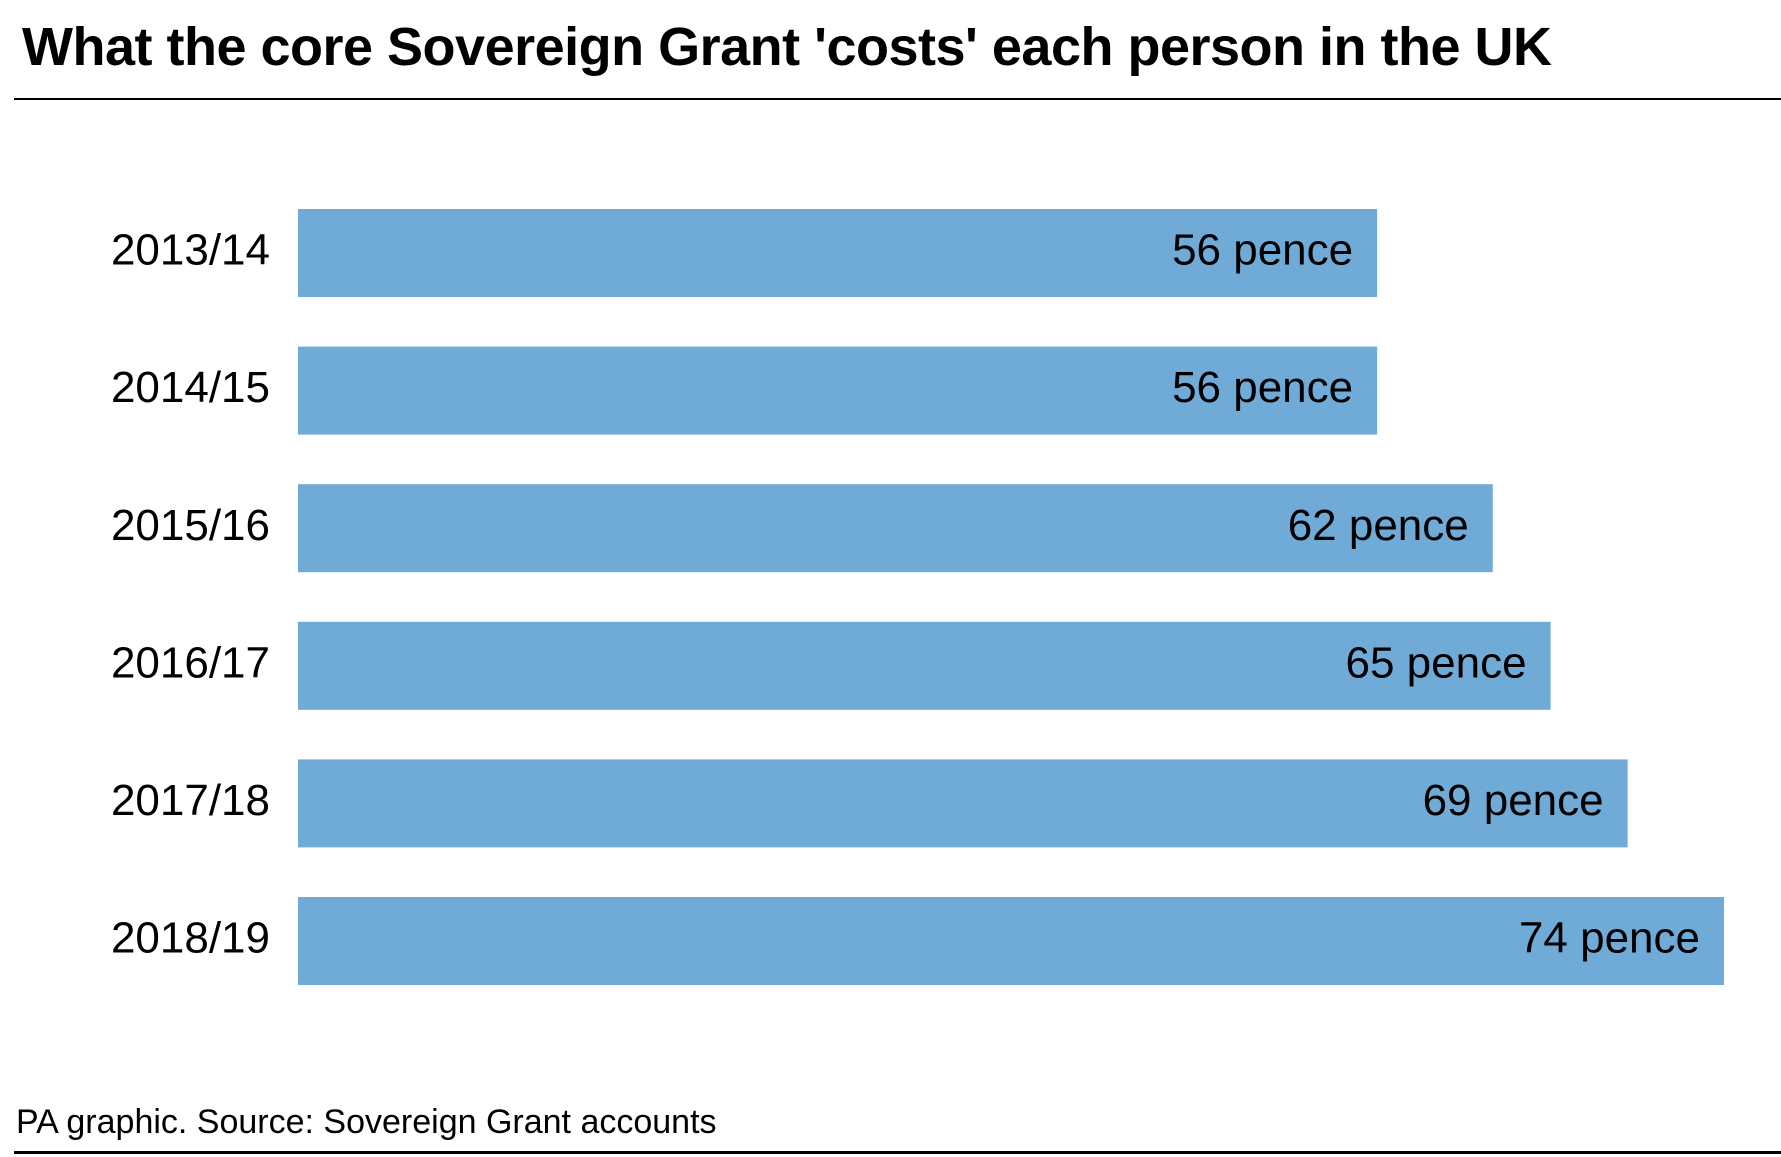 This screenshot has height=1157, width=1781. What do you see at coordinates (190, 800) in the screenshot?
I see `category-label: 2017/18` at bounding box center [190, 800].